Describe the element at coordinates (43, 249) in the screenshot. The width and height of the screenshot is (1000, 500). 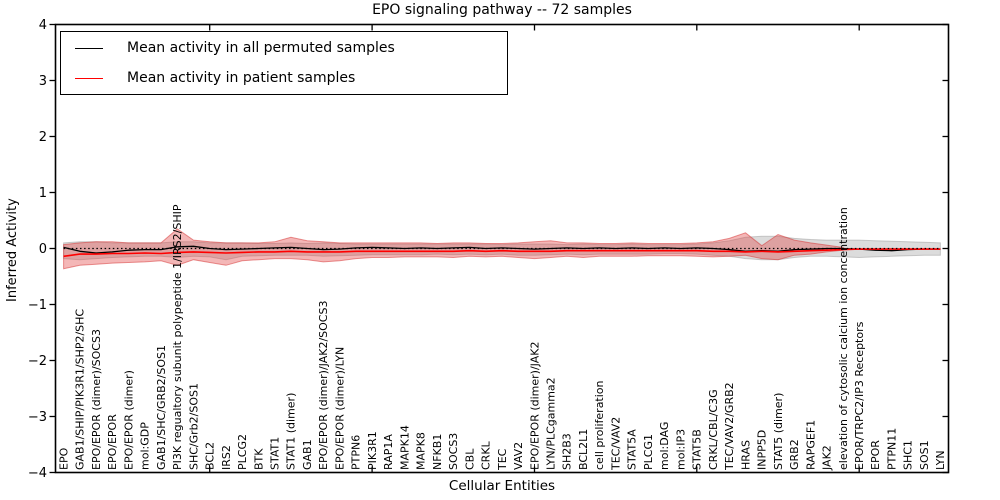
I see `y-tick-label: 0` at that location.